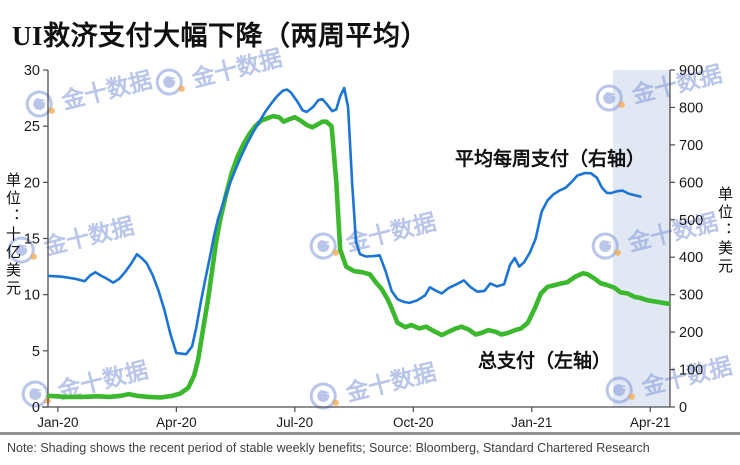 The height and width of the screenshot is (465, 740). What do you see at coordinates (32, 240) in the screenshot?
I see `left-axis-tick-label: 15` at bounding box center [32, 240].